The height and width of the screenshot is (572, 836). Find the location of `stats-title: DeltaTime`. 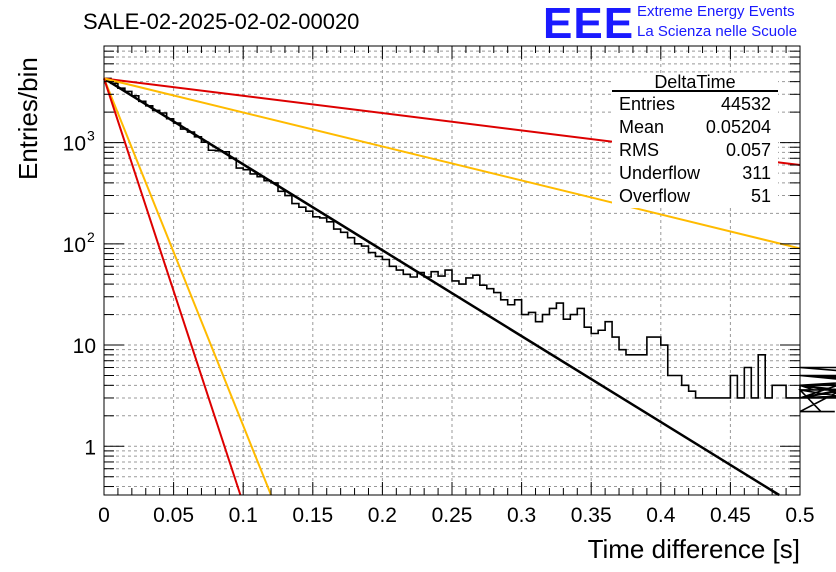

stats-title: DeltaTime is located at coordinates (694, 82).